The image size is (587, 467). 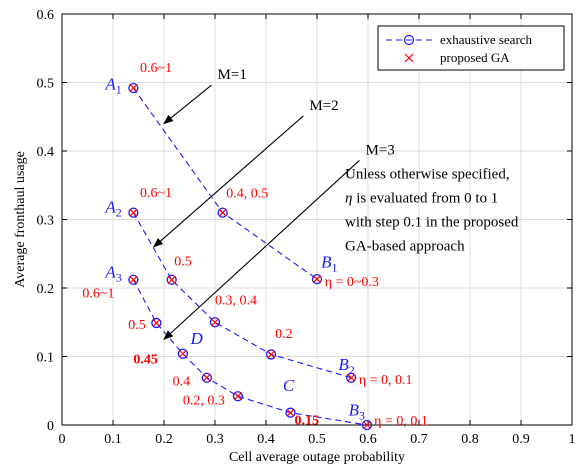 What do you see at coordinates (521, 439) in the screenshot?
I see `x-tick-label: 0.9` at bounding box center [521, 439].